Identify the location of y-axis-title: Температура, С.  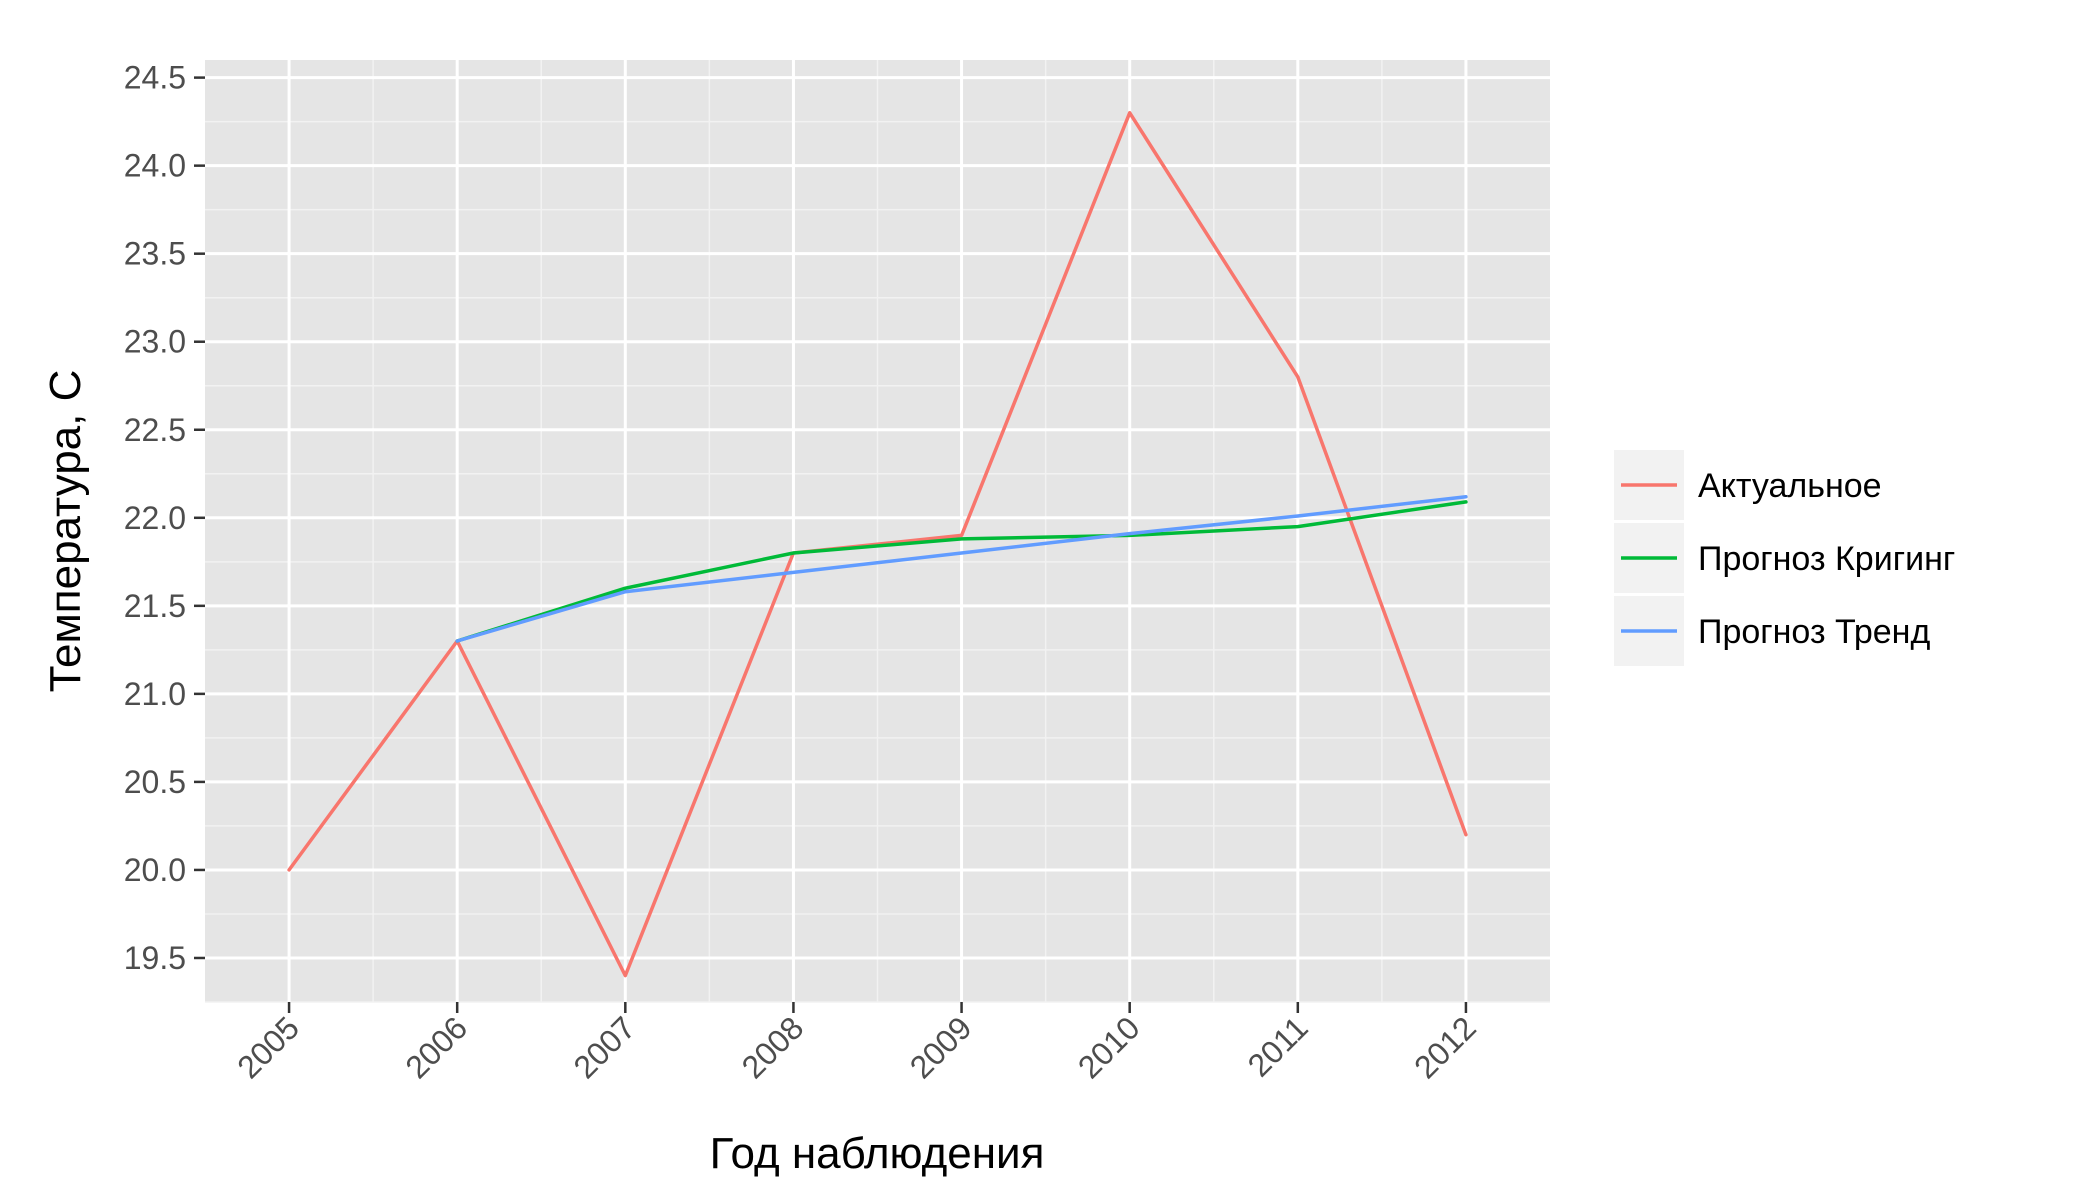
(65, 531).